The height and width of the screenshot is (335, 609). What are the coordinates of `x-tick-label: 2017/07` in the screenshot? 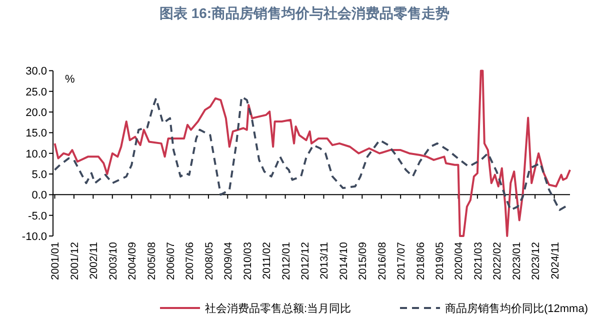 It's located at (402, 261).